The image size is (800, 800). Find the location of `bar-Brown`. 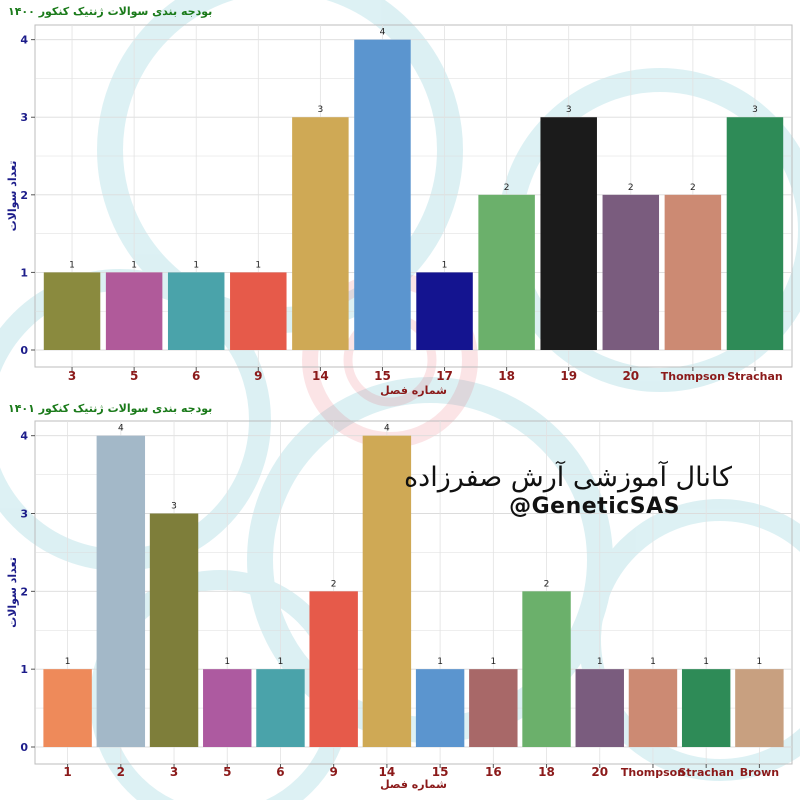

bar-Brown is located at coordinates (759, 708).